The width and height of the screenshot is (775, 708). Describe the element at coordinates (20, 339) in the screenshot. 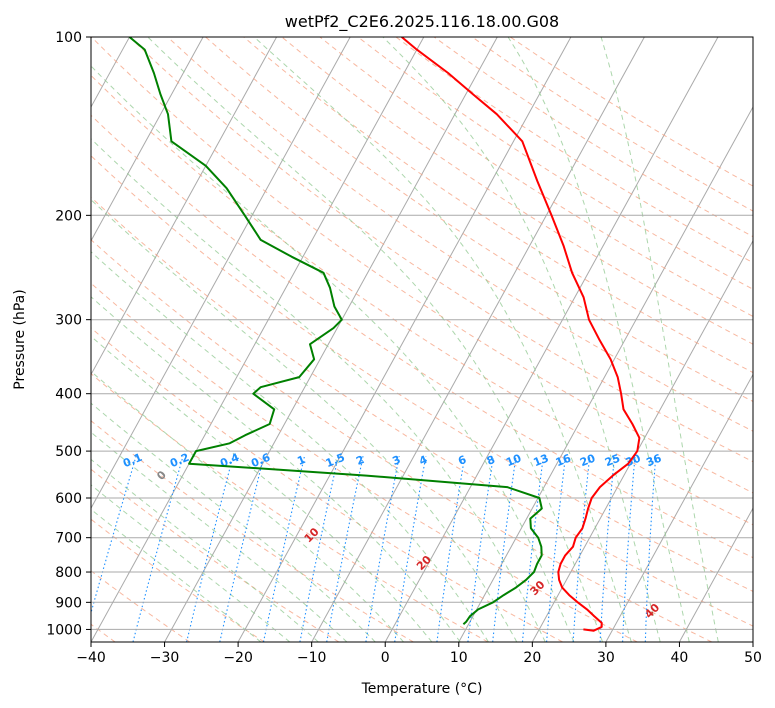

I see `y-axis-label: Pressure (hPa)` at that location.